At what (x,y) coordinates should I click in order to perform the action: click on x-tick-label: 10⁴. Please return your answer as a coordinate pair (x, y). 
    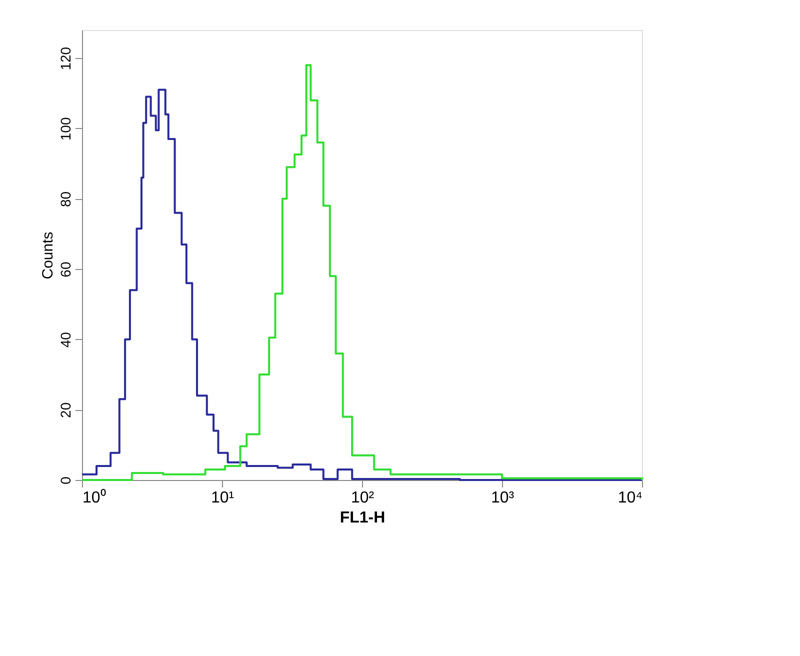
    Looking at the image, I should click on (630, 498).